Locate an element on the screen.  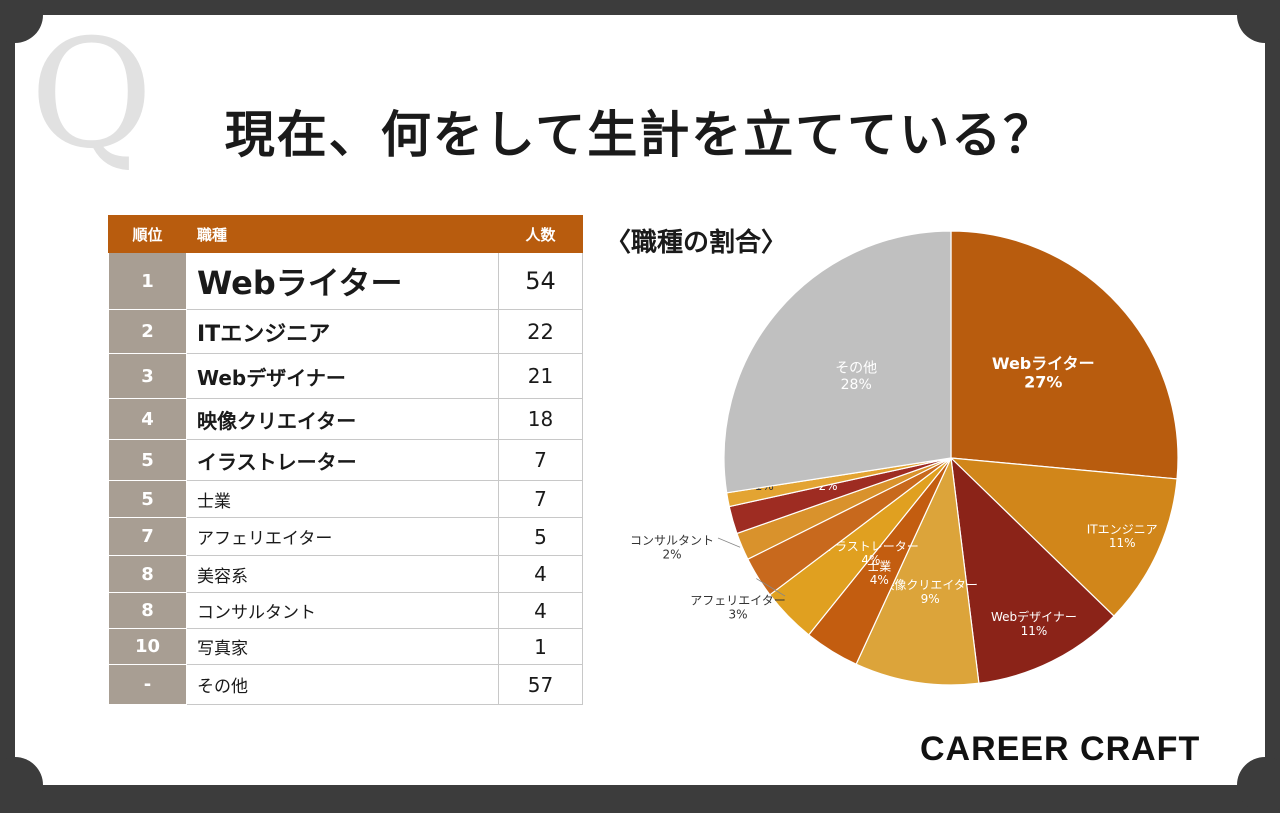
pie-value-other: 28% is located at coordinates (856, 385).